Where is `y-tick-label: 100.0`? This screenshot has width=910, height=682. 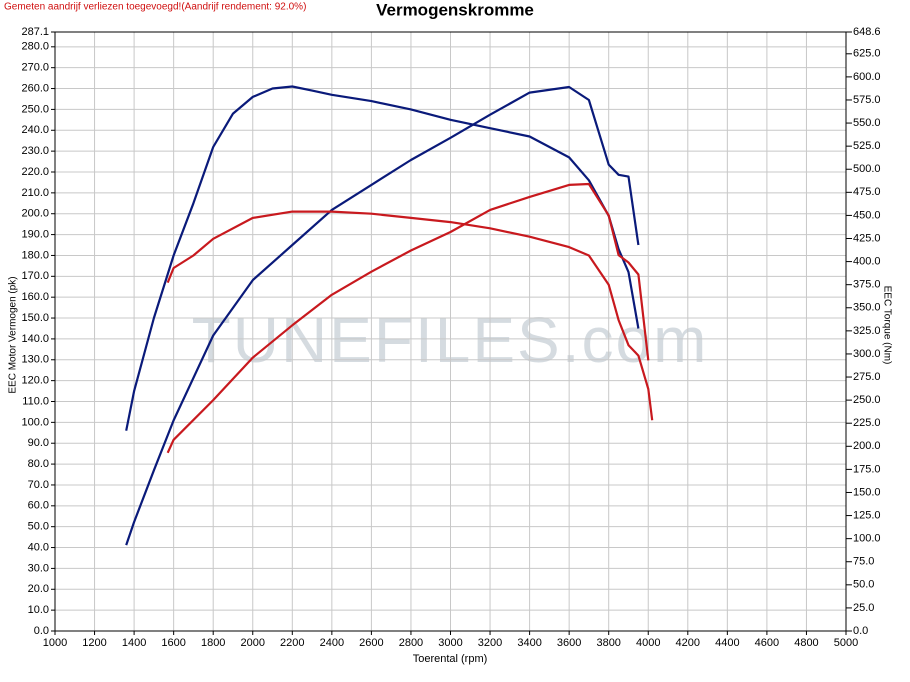 y-tick-label: 100.0 is located at coordinates (35, 422).